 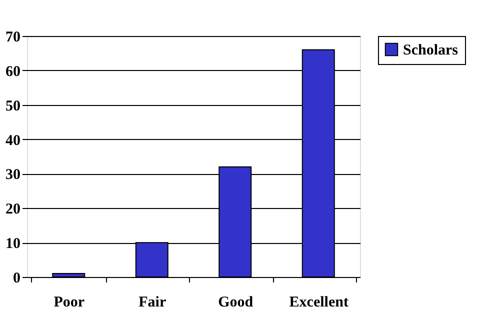 I want to click on y-tick-label: 10, so click(x=13, y=244).